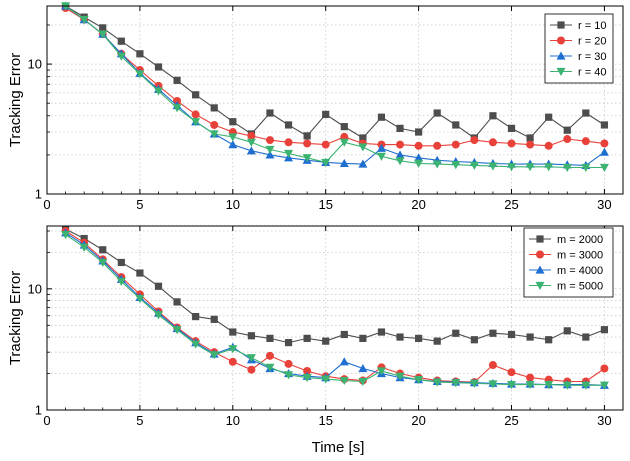  I want to click on x-tick-label: 20, so click(418, 420).